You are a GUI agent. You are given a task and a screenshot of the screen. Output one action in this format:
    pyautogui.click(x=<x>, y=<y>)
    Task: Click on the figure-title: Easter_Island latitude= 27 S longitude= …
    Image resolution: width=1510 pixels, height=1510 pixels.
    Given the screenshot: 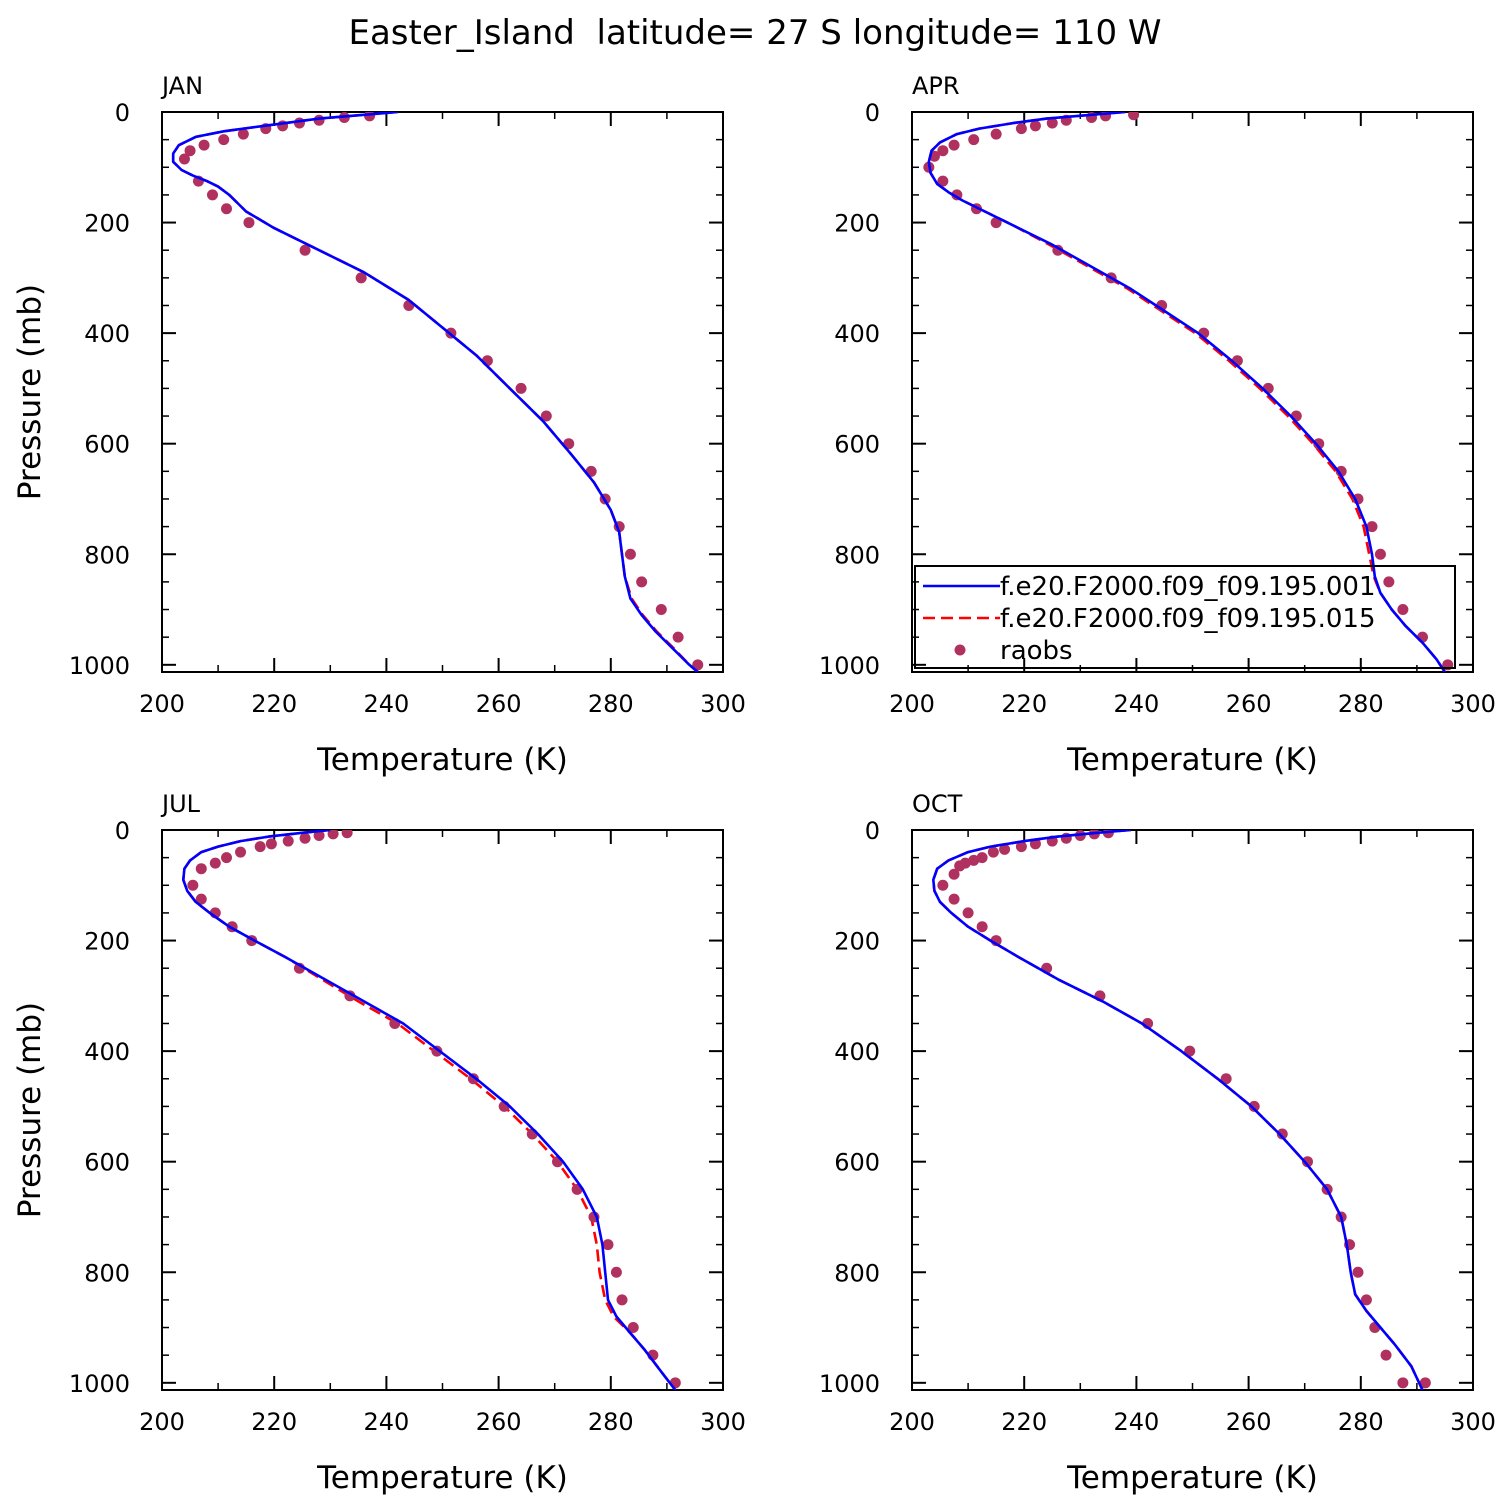 What is the action you would take?
    pyautogui.click(x=754, y=33)
    